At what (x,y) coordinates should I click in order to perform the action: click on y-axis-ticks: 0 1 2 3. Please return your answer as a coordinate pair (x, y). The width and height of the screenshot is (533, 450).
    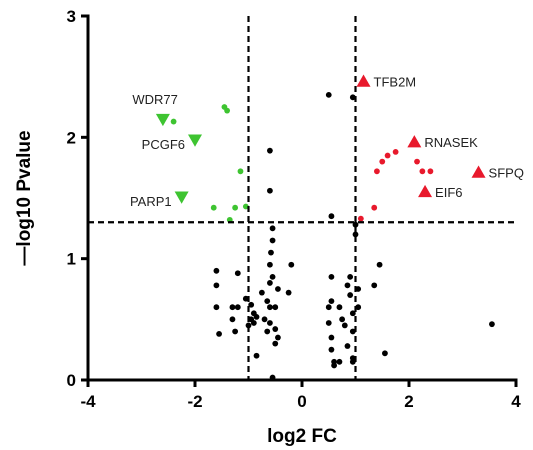
    Looking at the image, I should click on (77, 198).